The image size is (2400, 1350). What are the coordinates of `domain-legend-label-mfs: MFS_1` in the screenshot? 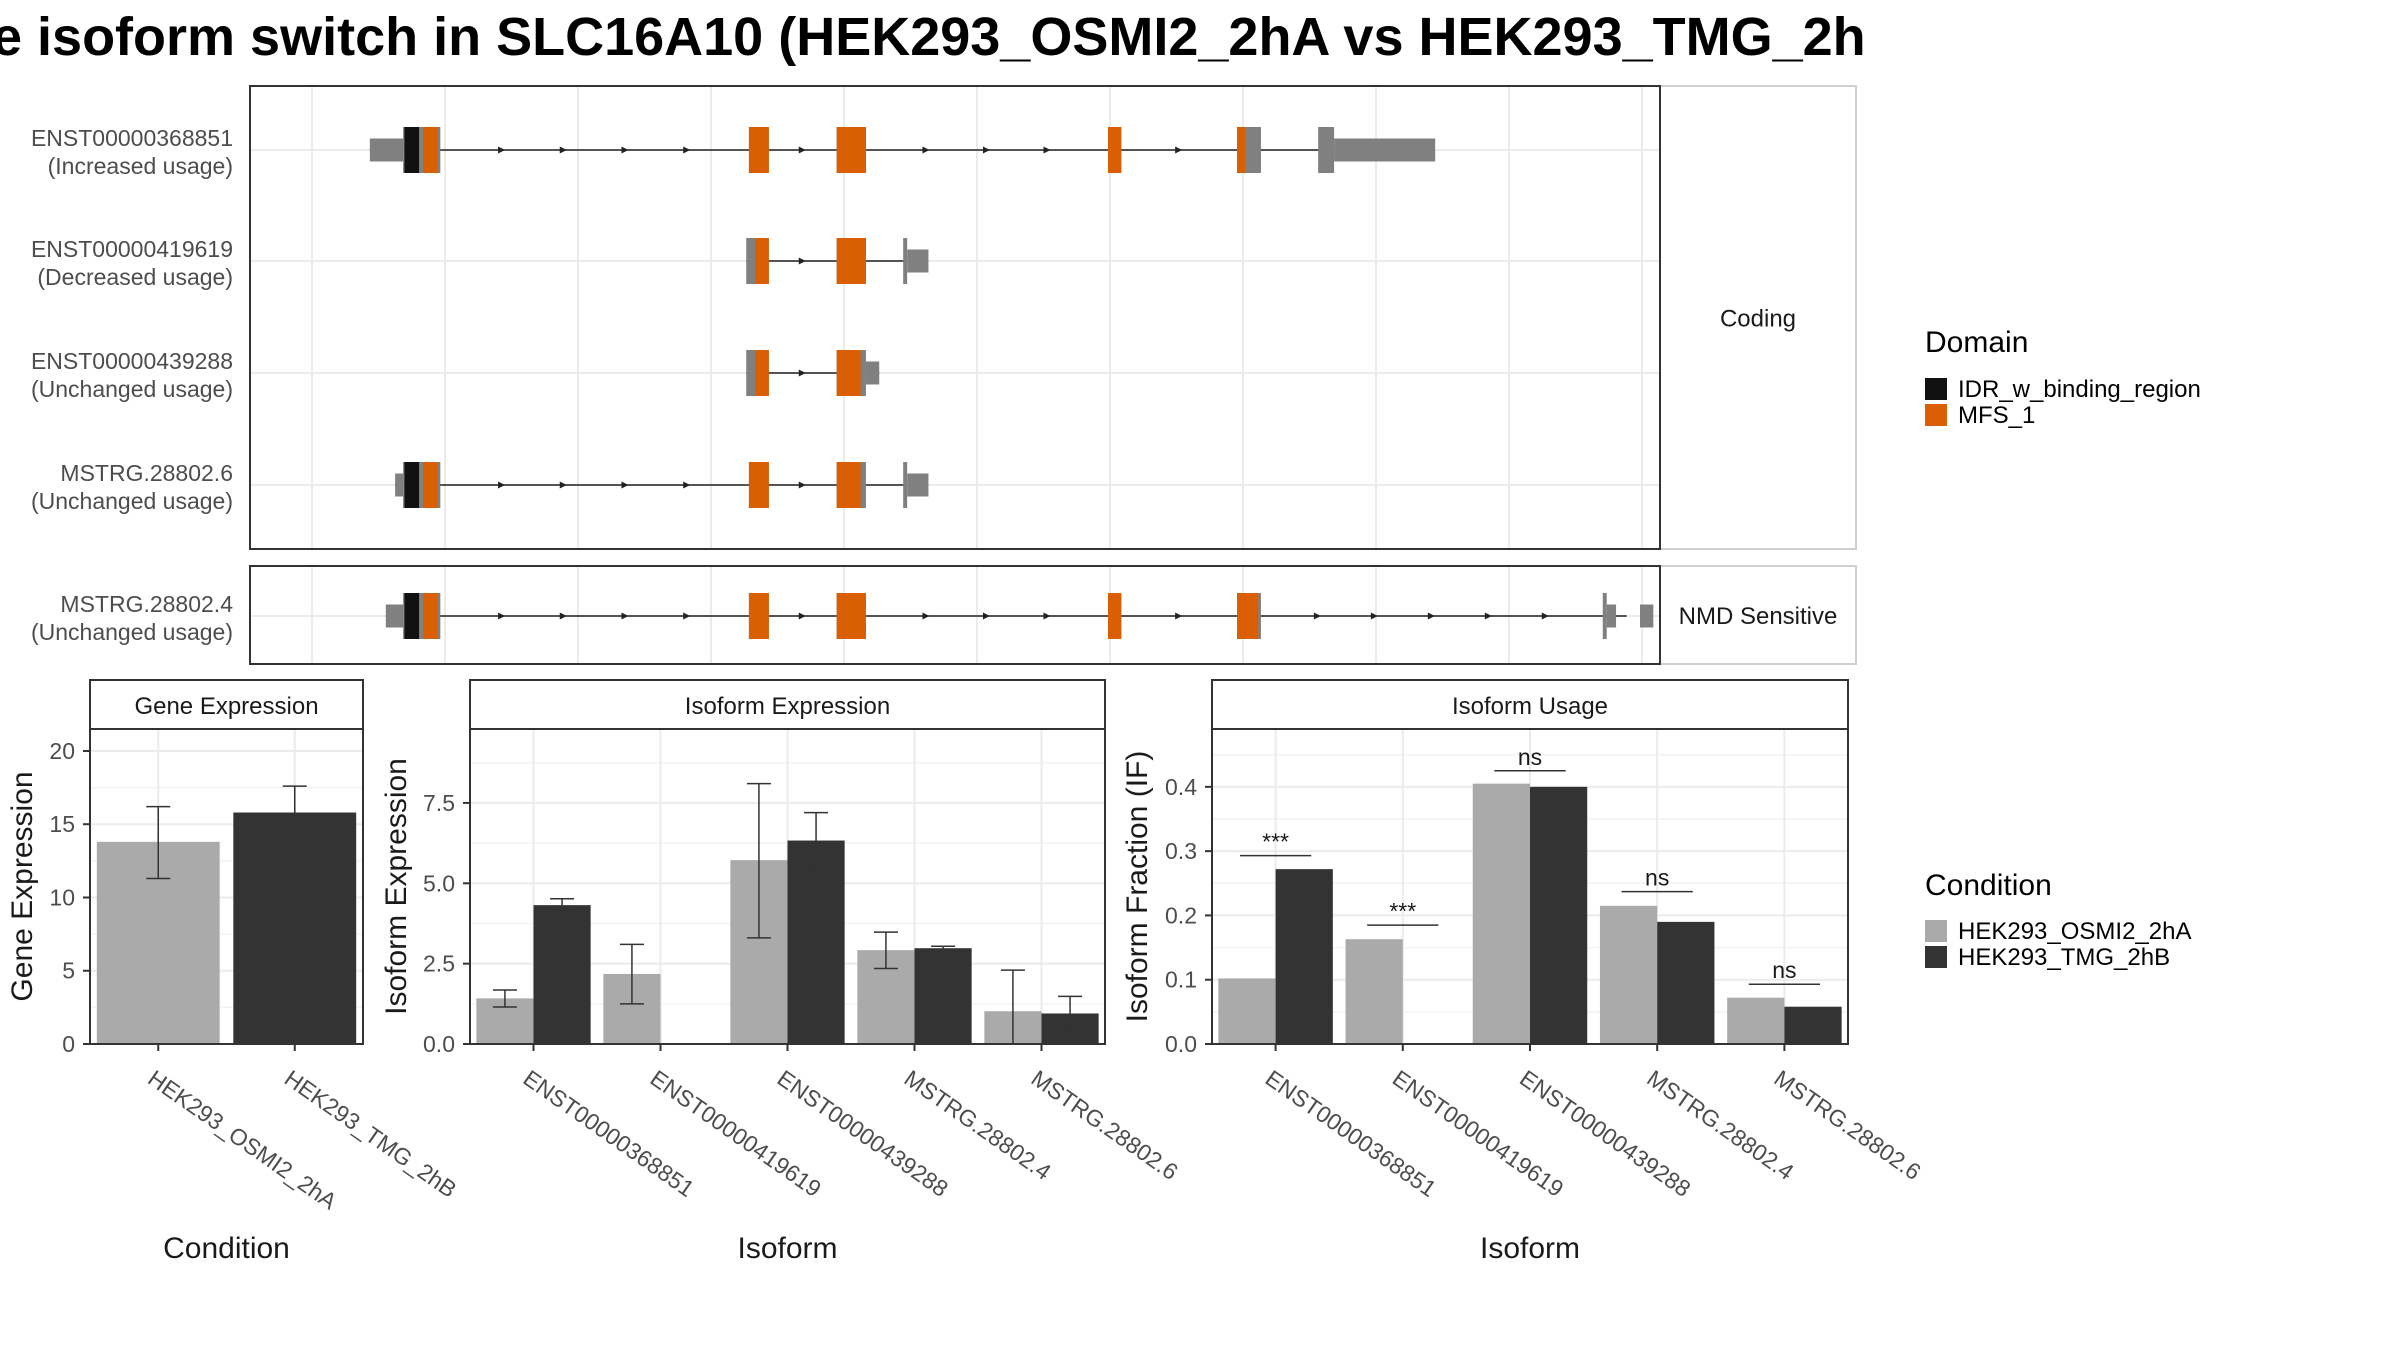 It's located at (1996, 415).